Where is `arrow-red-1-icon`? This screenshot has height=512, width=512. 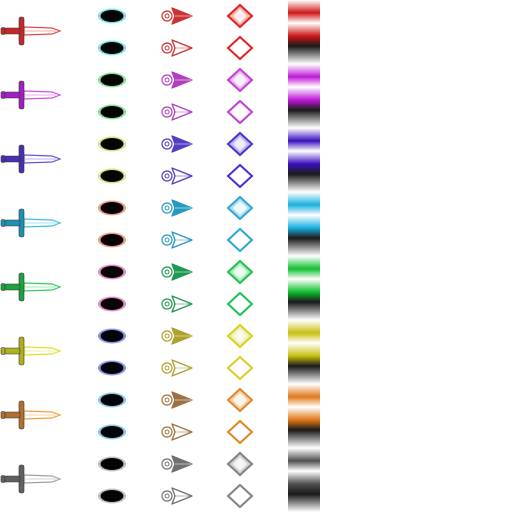
arrow-red-1-icon is located at coordinates (177, 16).